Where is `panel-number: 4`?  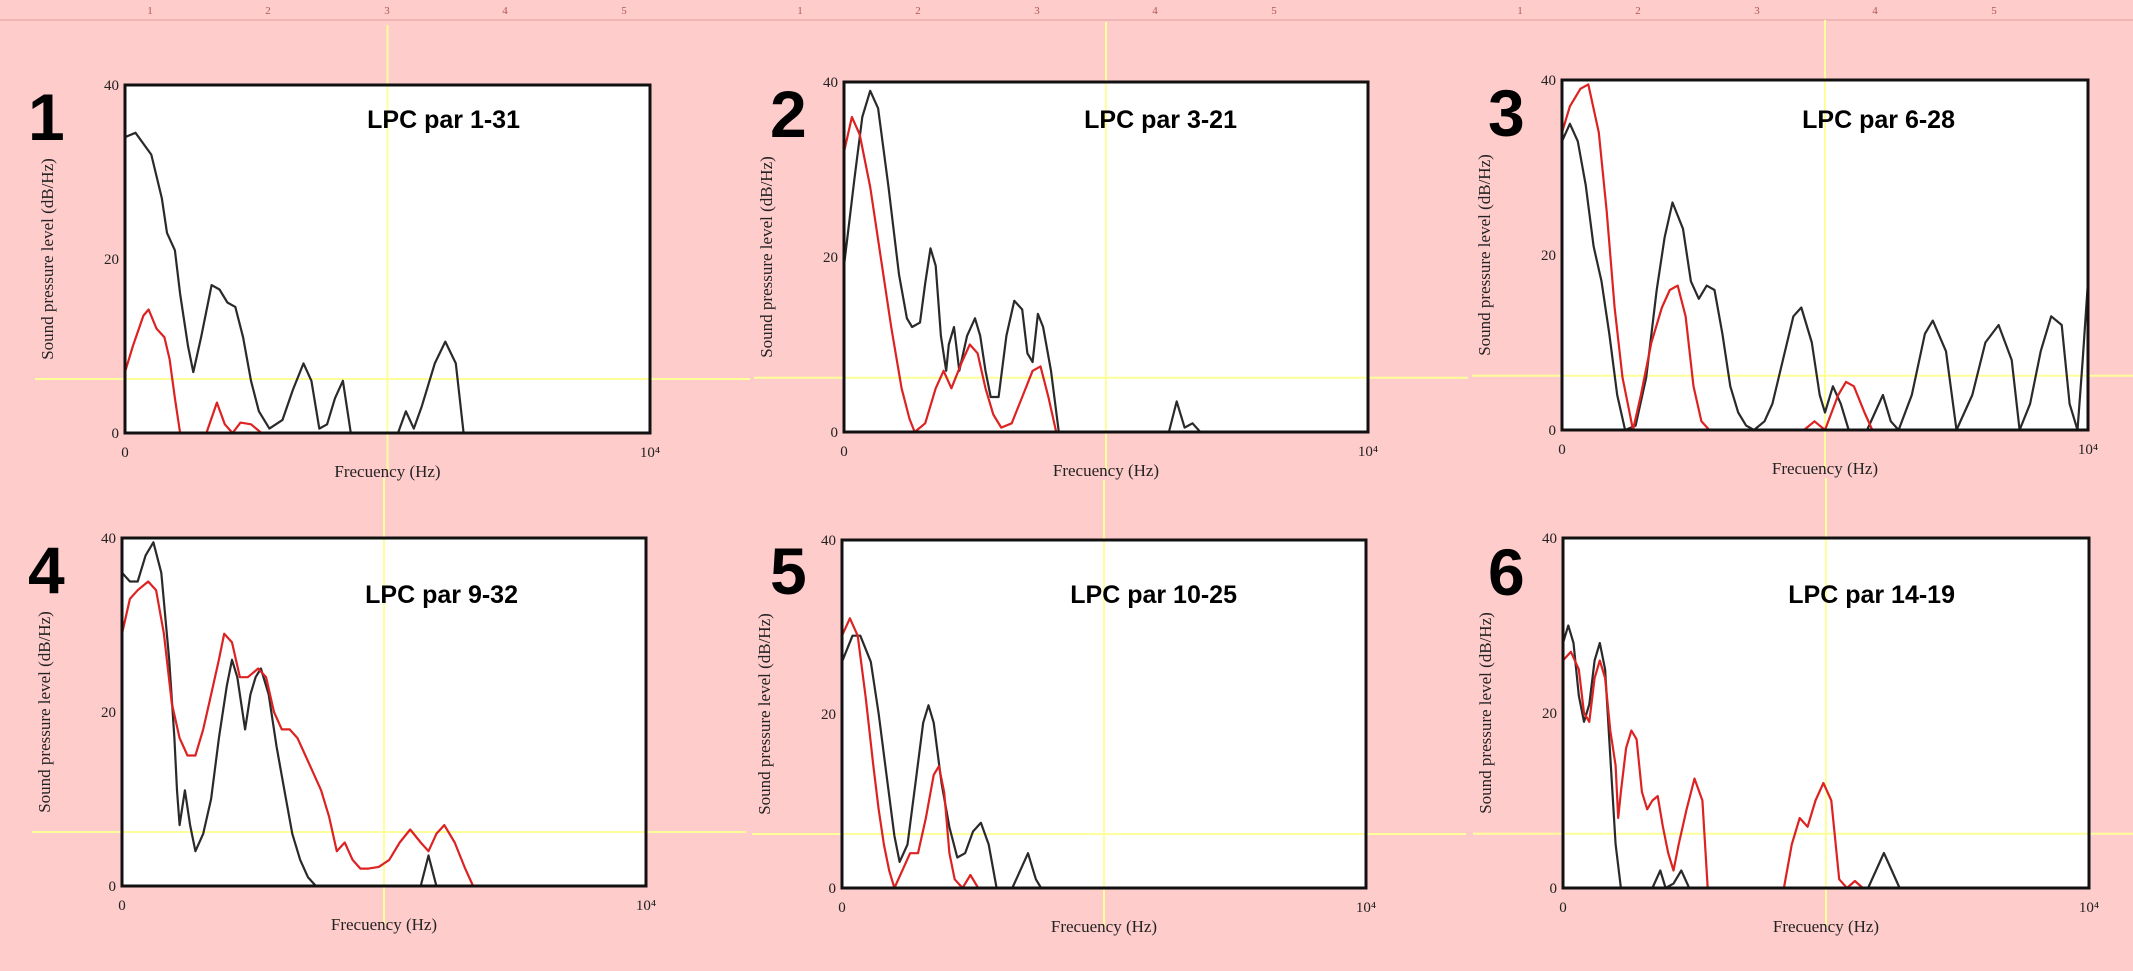 panel-number: 4 is located at coordinates (46, 570).